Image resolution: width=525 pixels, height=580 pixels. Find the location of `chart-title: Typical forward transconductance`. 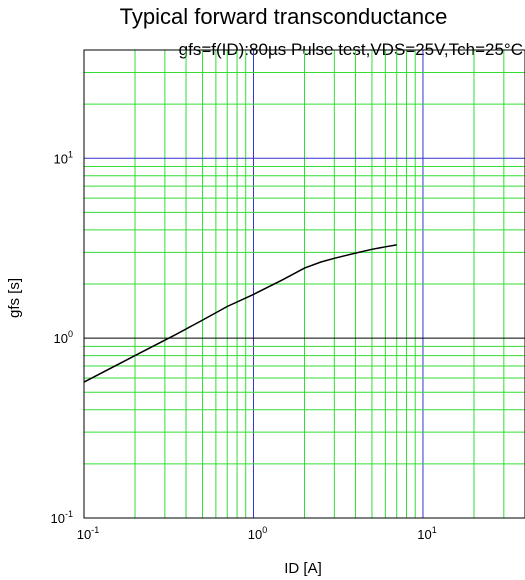

chart-title: Typical forward transconductance is located at coordinates (283, 16).